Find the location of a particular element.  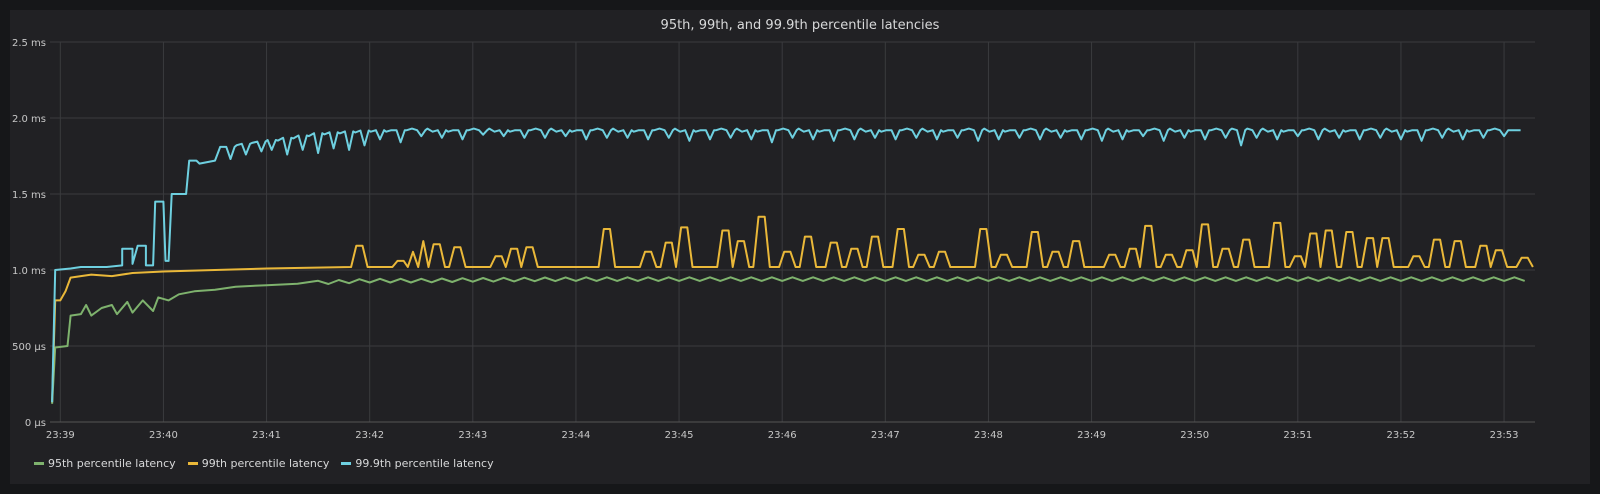

x-tick-label: 23:41 is located at coordinates (266, 435).